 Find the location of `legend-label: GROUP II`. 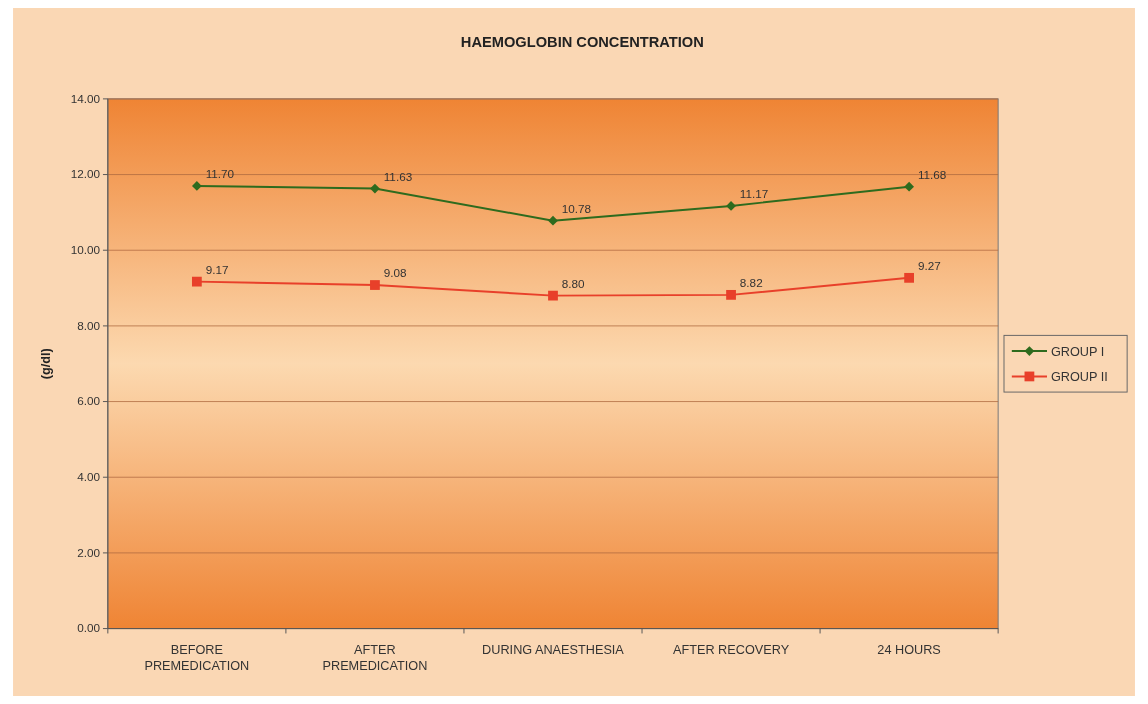

legend-label: GROUP II is located at coordinates (1079, 377).